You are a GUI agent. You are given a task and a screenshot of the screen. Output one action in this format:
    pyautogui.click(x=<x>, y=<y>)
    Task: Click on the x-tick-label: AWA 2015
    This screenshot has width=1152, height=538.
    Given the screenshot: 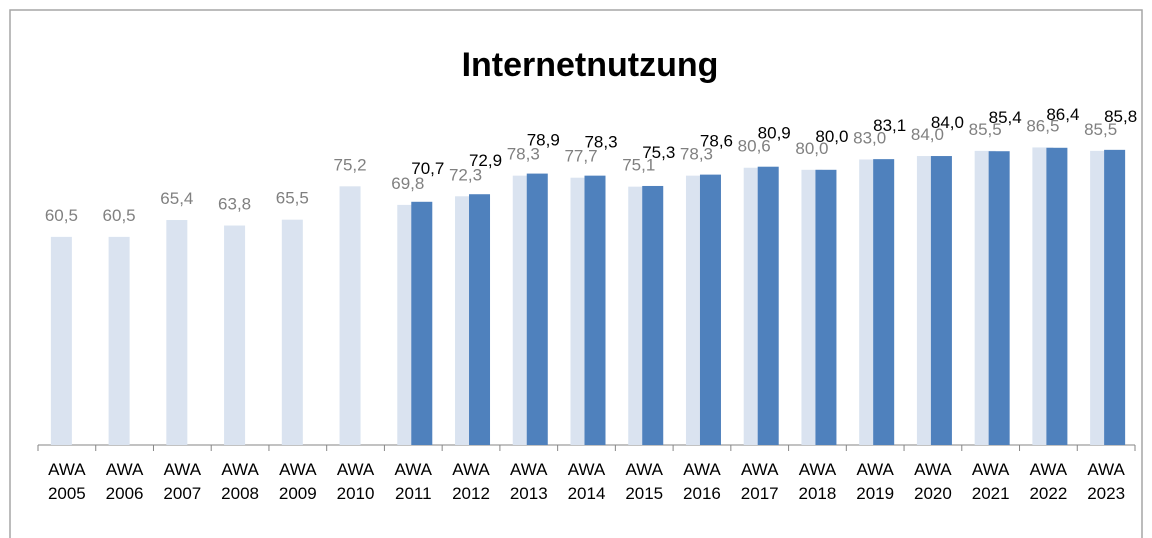 What is the action you would take?
    pyautogui.click(x=644, y=481)
    